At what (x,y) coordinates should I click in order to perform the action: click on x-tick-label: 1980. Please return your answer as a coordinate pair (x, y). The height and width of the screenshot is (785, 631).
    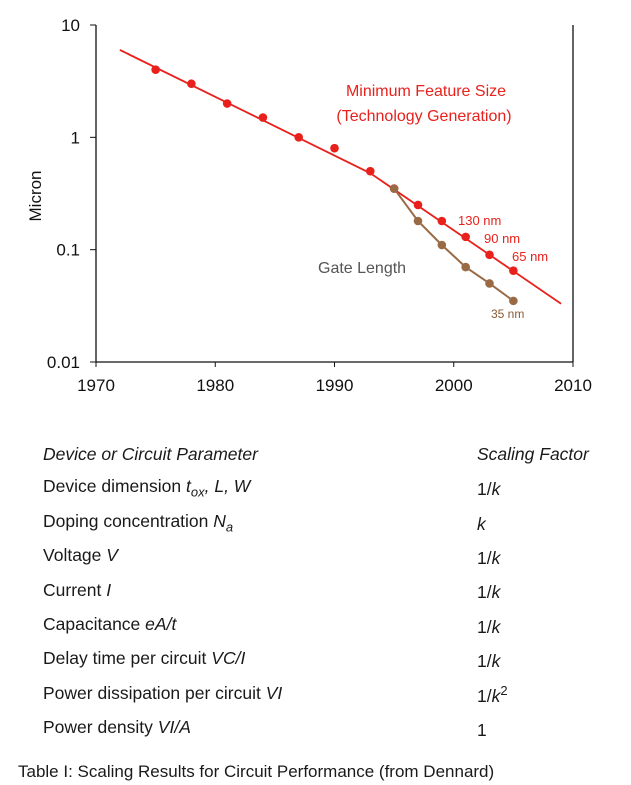
    Looking at the image, I should click on (215, 385).